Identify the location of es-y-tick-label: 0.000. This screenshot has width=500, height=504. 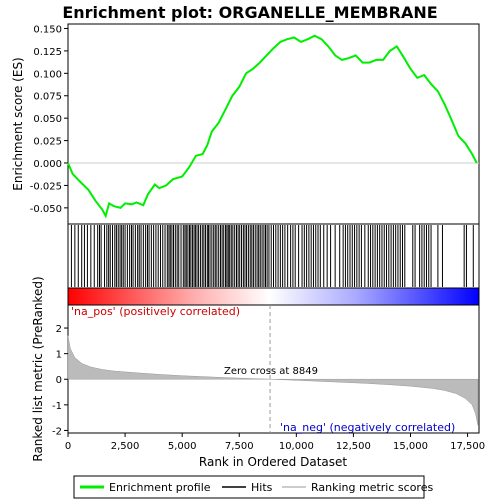
(47, 164).